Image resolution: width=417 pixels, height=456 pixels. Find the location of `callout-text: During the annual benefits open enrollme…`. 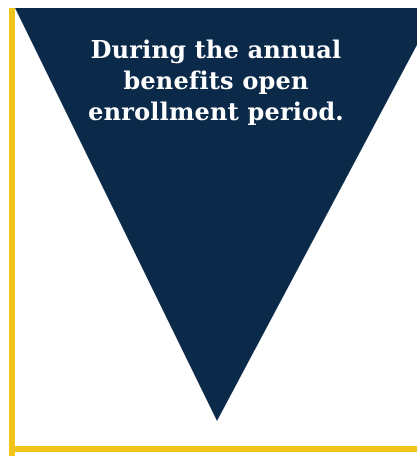

callout-text: During the annual benefits open enrollme… is located at coordinates (216, 80).